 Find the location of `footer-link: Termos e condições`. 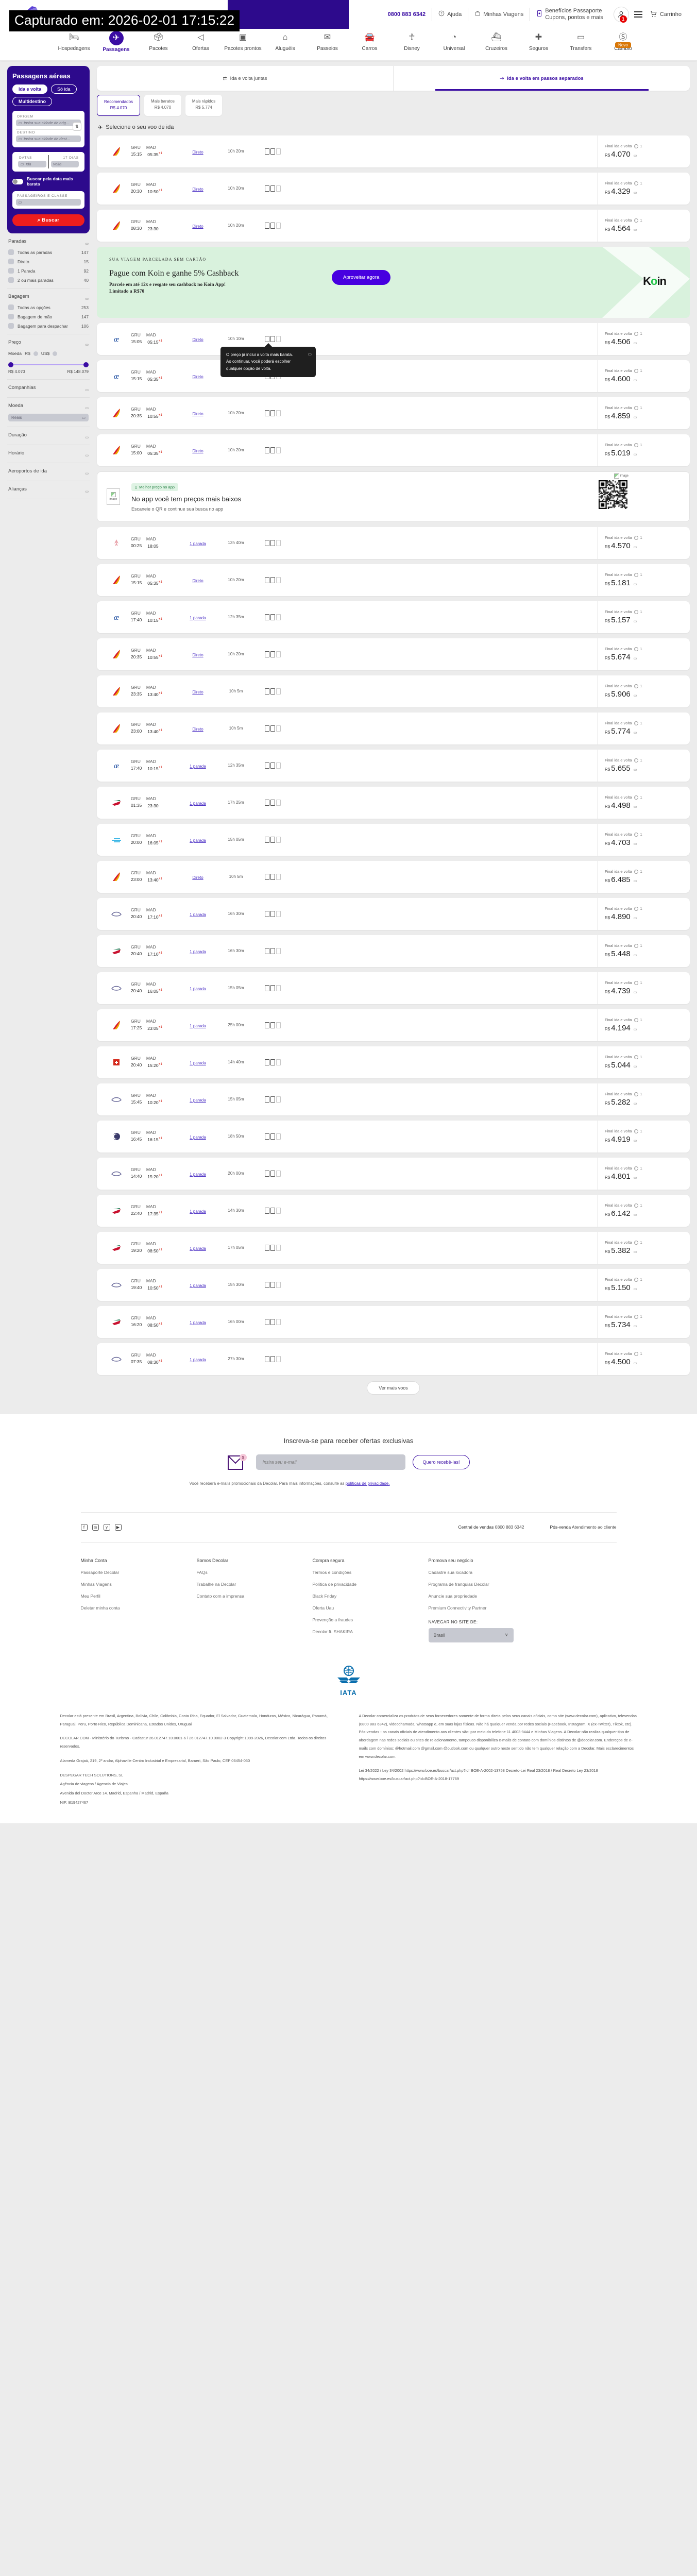

footer-link: Termos e condições is located at coordinates (332, 1572).